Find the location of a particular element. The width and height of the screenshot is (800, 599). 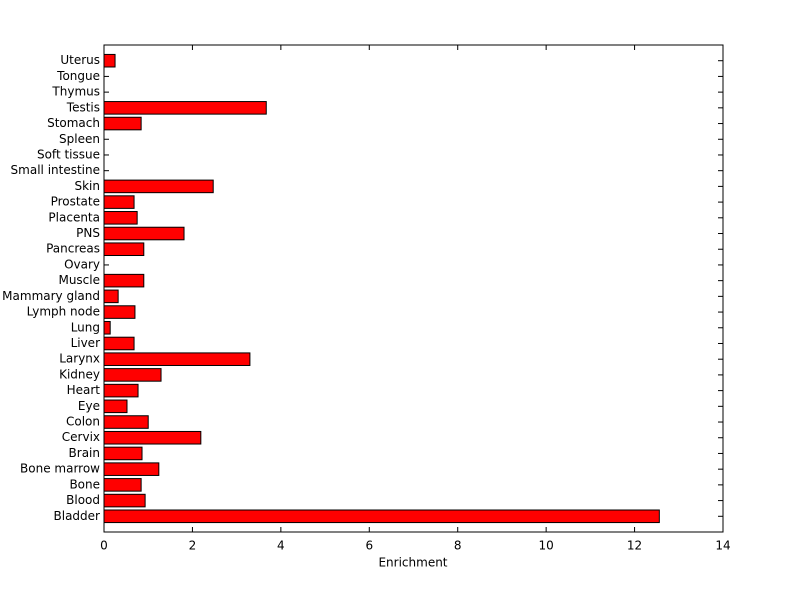

y-tick-label: Spleen is located at coordinates (79, 139).